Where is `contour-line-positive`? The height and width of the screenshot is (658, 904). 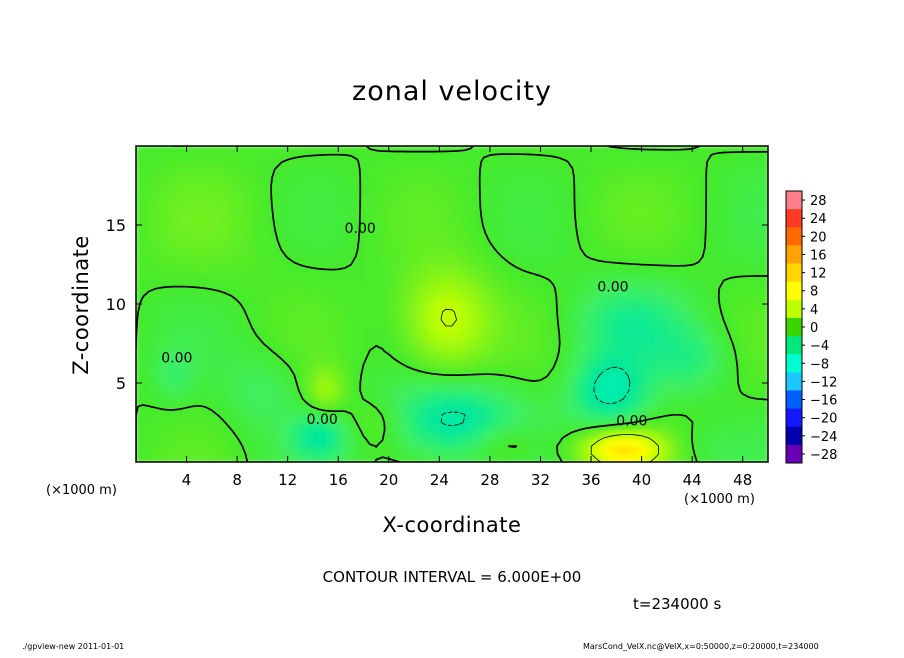 contour-line-positive is located at coordinates (549, 385).